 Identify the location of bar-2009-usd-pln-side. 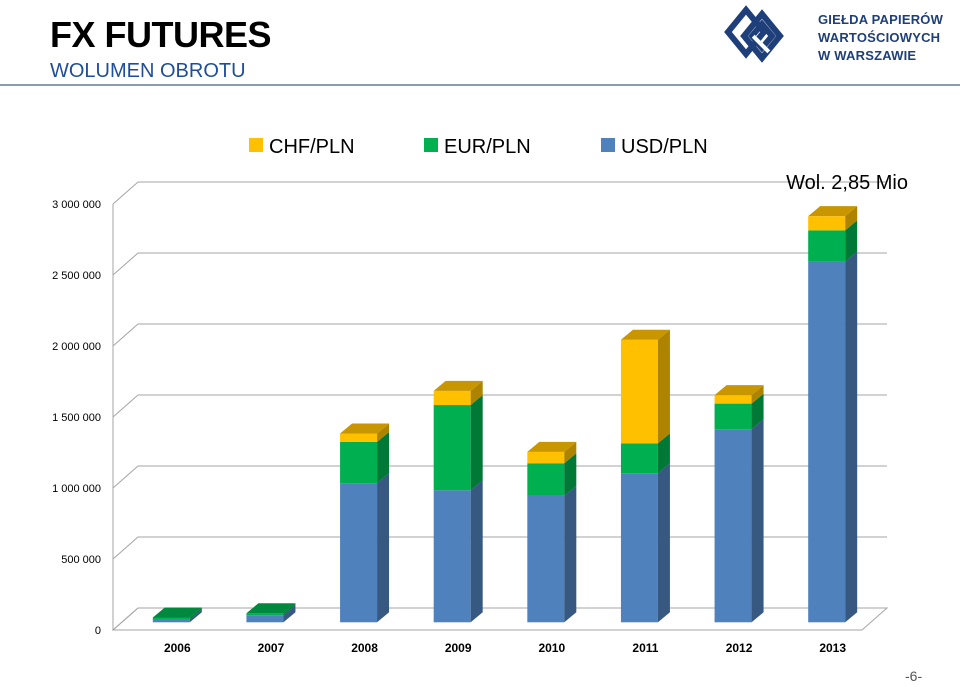
(476, 551).